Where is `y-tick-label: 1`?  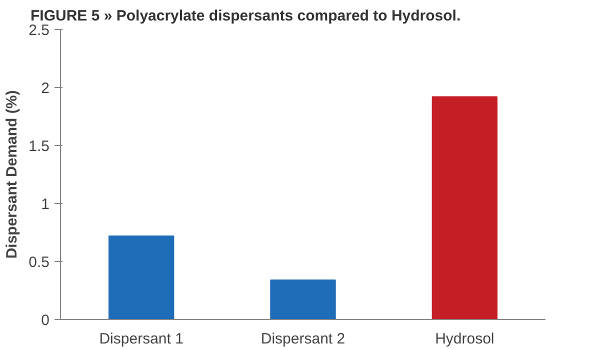 y-tick-label: 1 is located at coordinates (45, 204).